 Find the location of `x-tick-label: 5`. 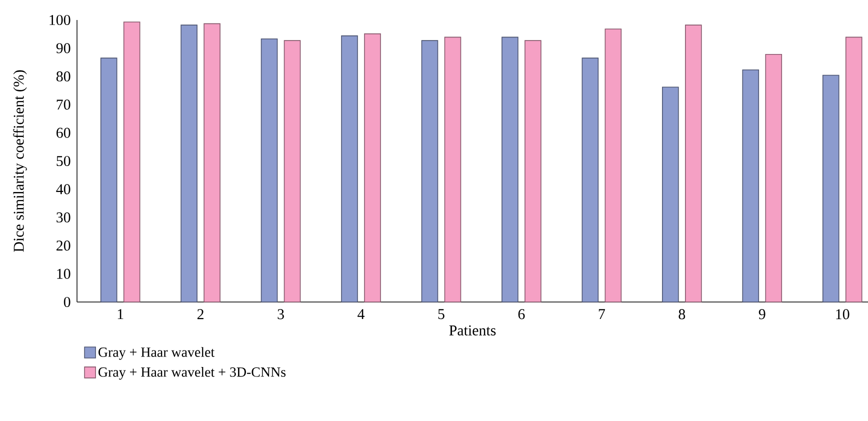

x-tick-label: 5 is located at coordinates (441, 314).